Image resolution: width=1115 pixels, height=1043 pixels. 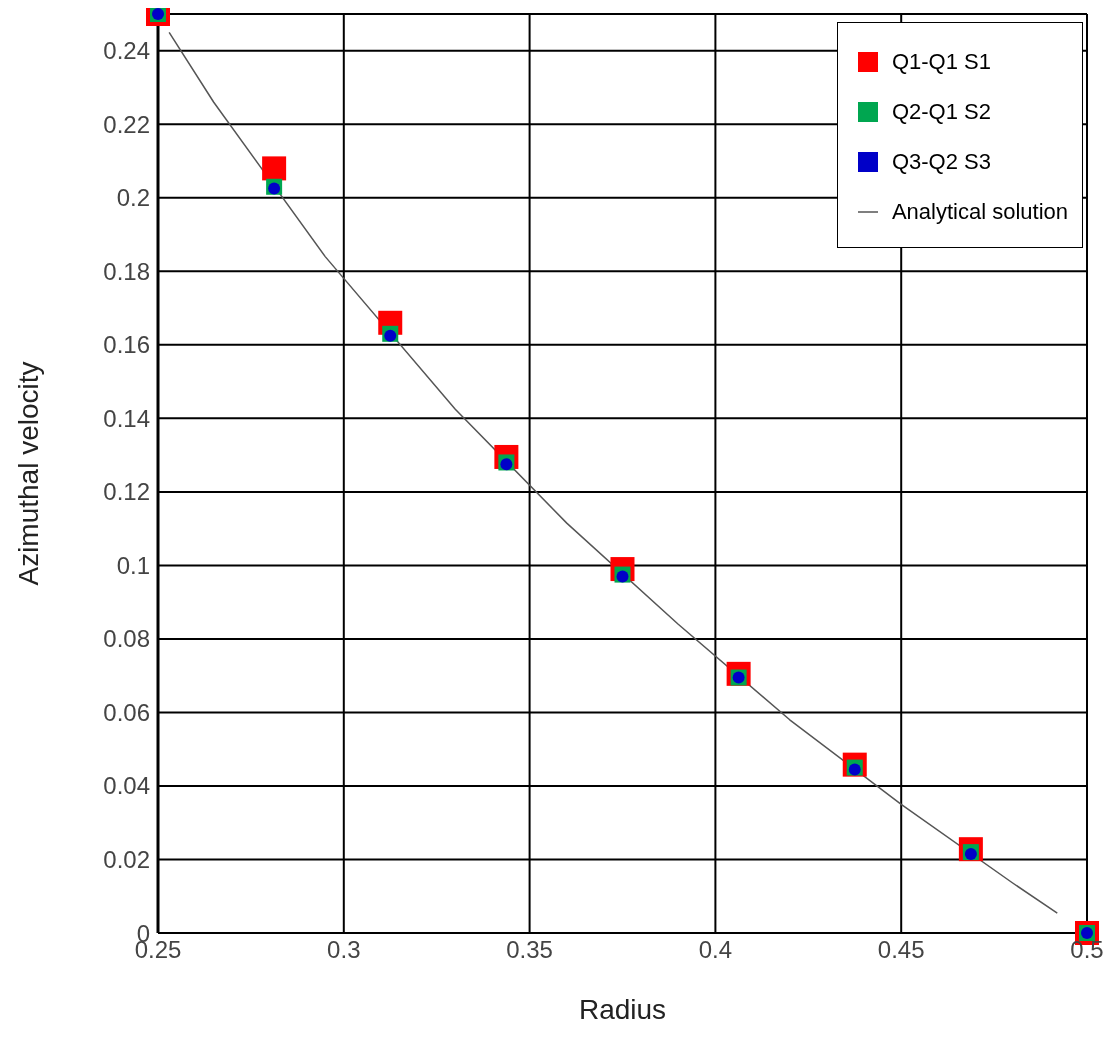 What do you see at coordinates (133, 565) in the screenshot?
I see `y-tick-label: 0.1` at bounding box center [133, 565].